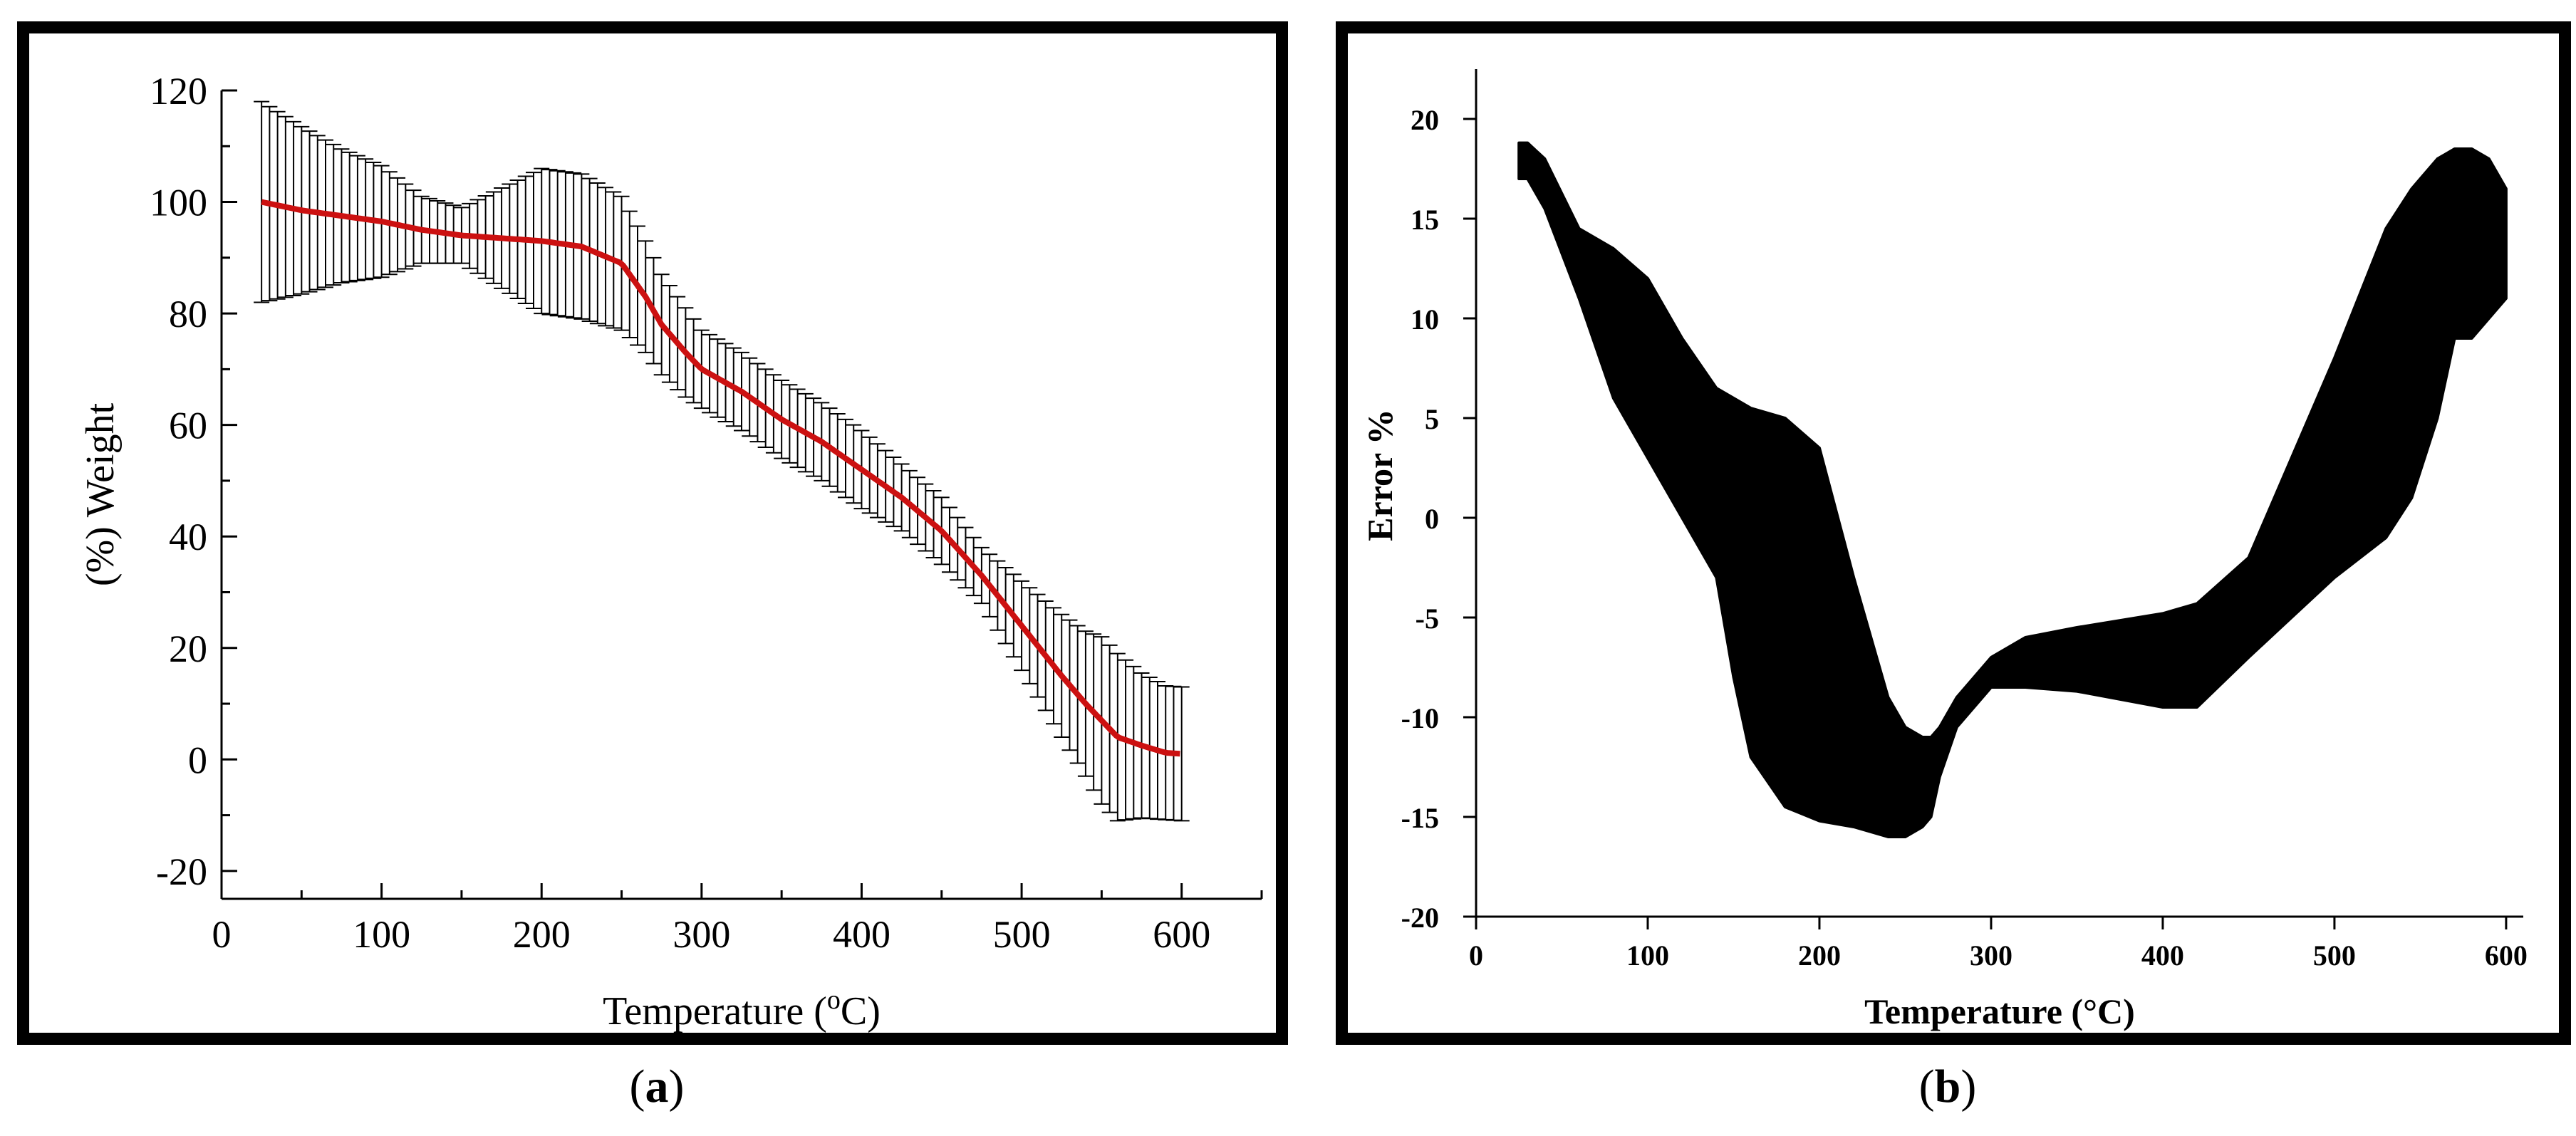 Image resolution: width=2576 pixels, height=1136 pixels. I want to click on y-tick-label: 5, so click(1432, 419).